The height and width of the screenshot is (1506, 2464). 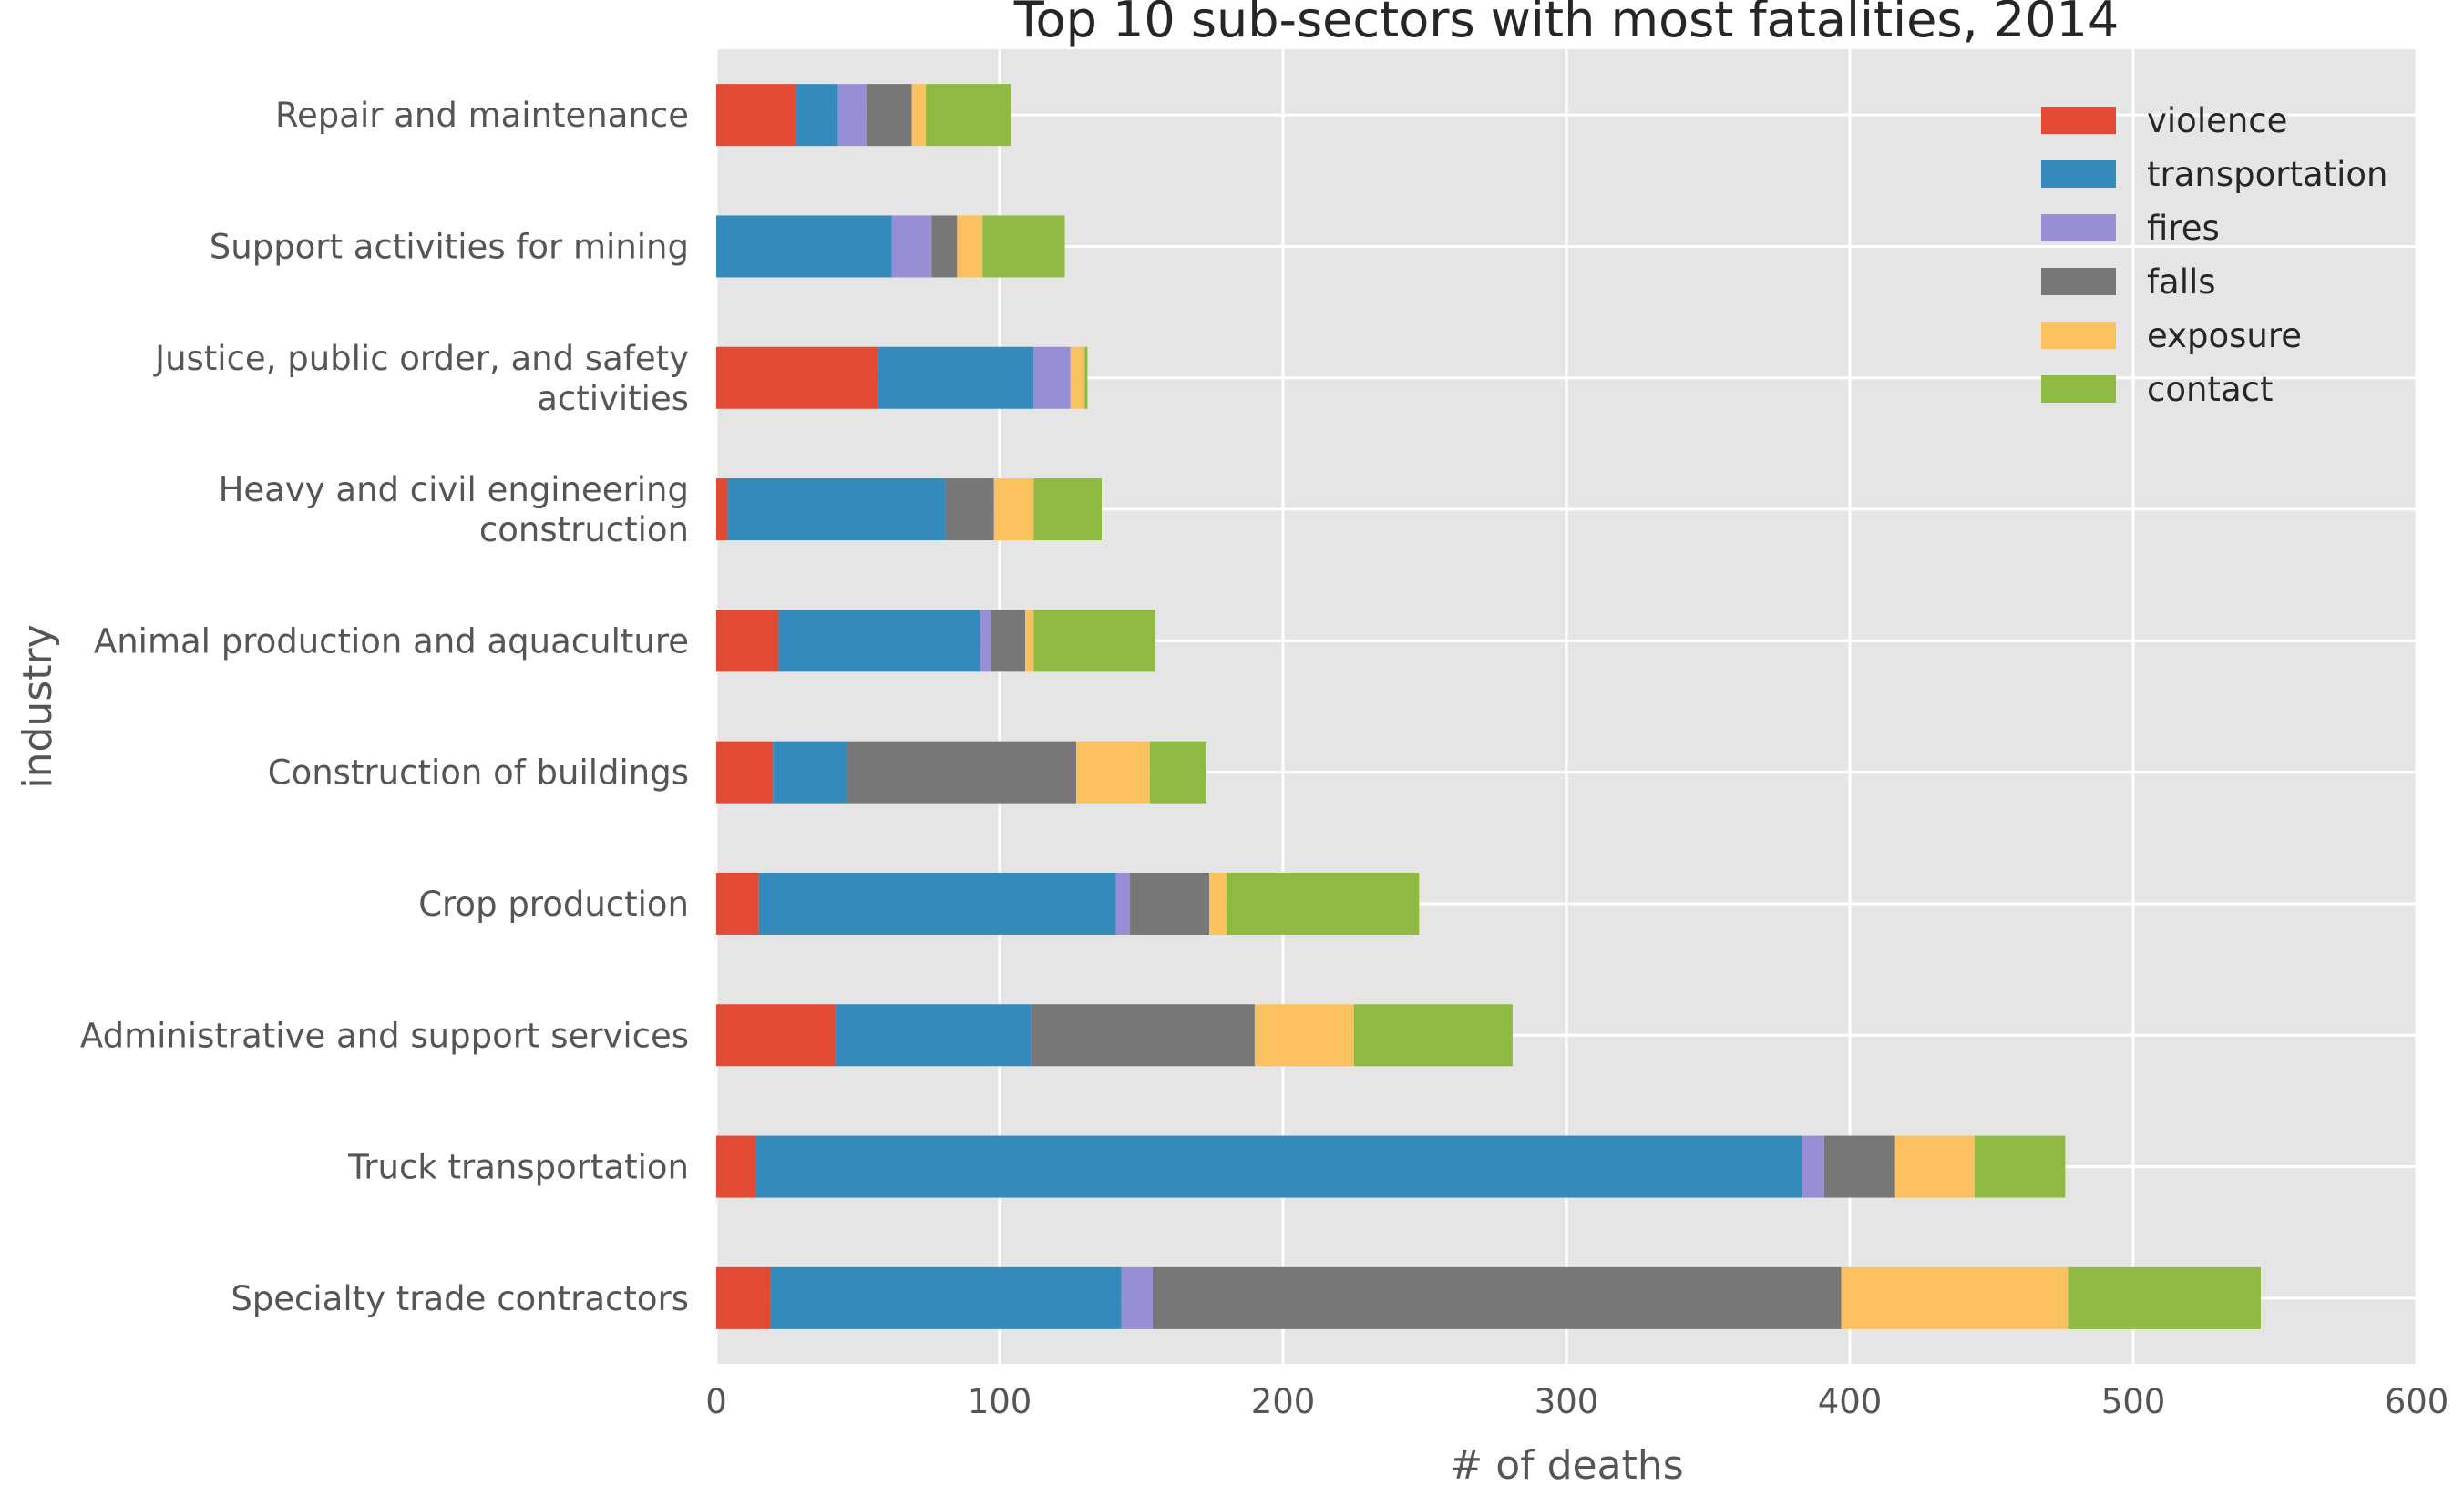 What do you see at coordinates (482, 115) in the screenshot?
I see `y-tick-label: Repair and maintenance` at bounding box center [482, 115].